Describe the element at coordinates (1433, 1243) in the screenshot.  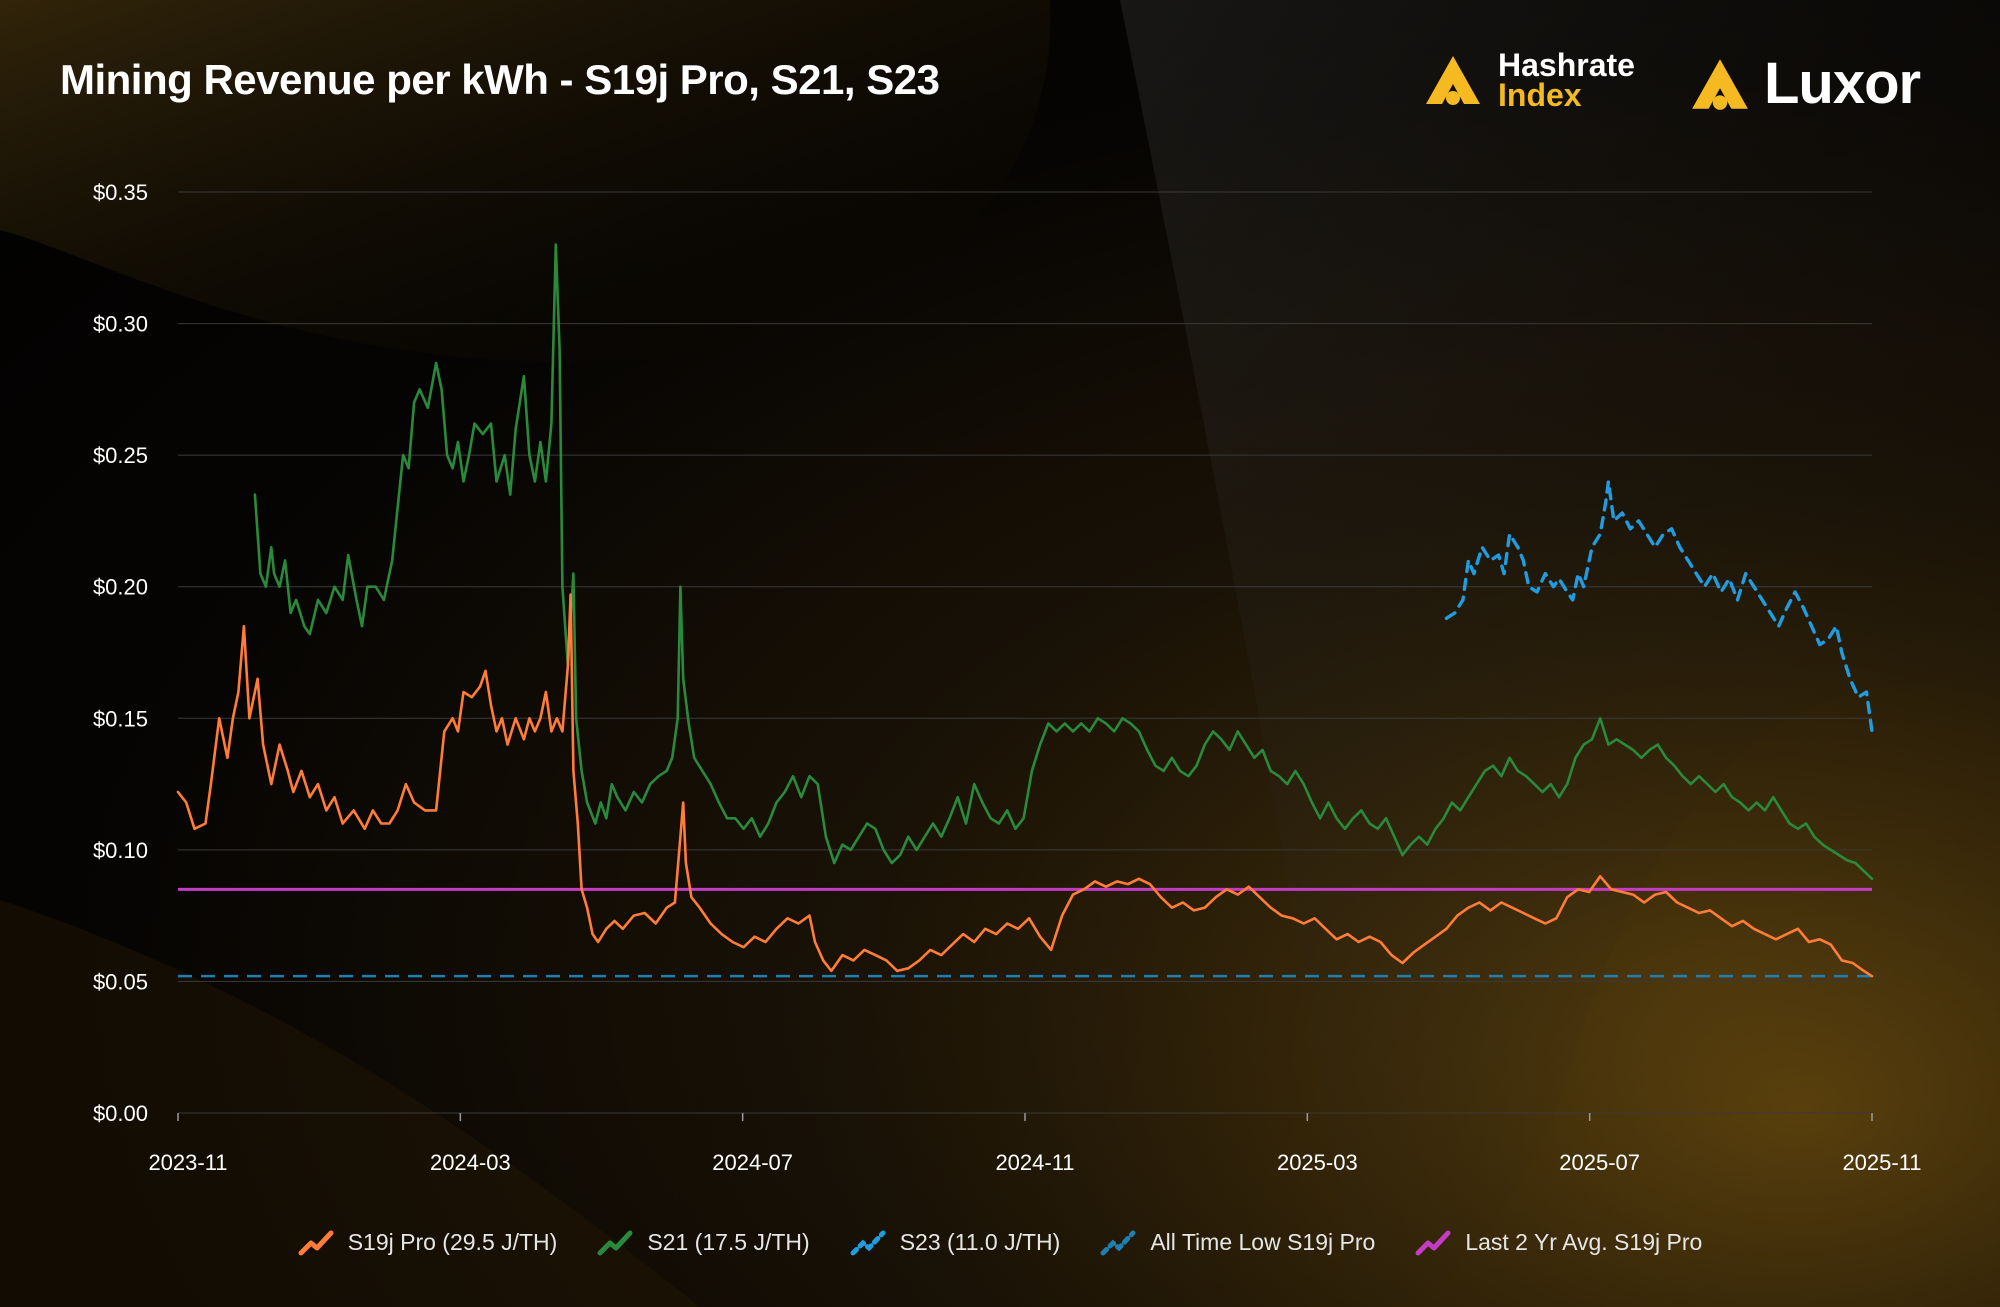
I see `legend-swatch-two-year-avg` at that location.